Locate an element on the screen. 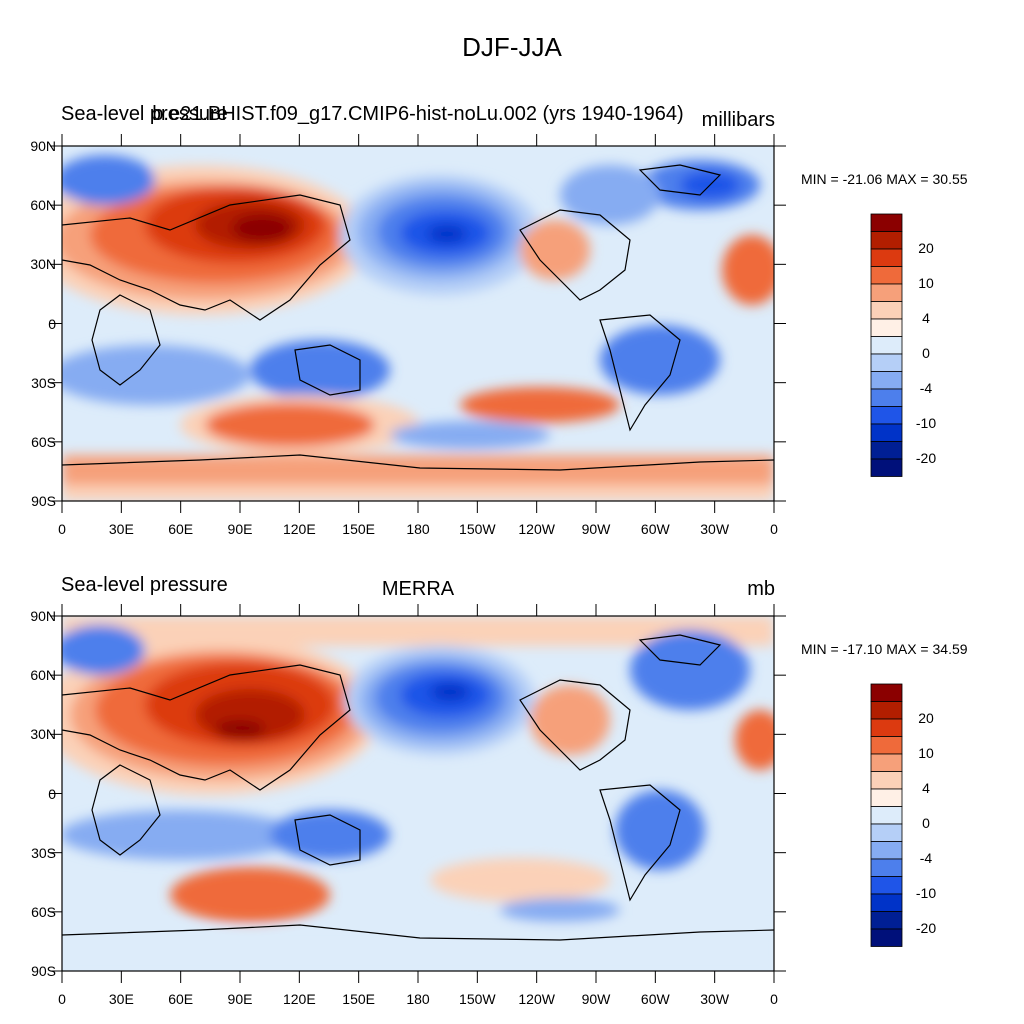 This screenshot has height=1024, width=1024. panel1-lat-label: 30S is located at coordinates (43, 382).